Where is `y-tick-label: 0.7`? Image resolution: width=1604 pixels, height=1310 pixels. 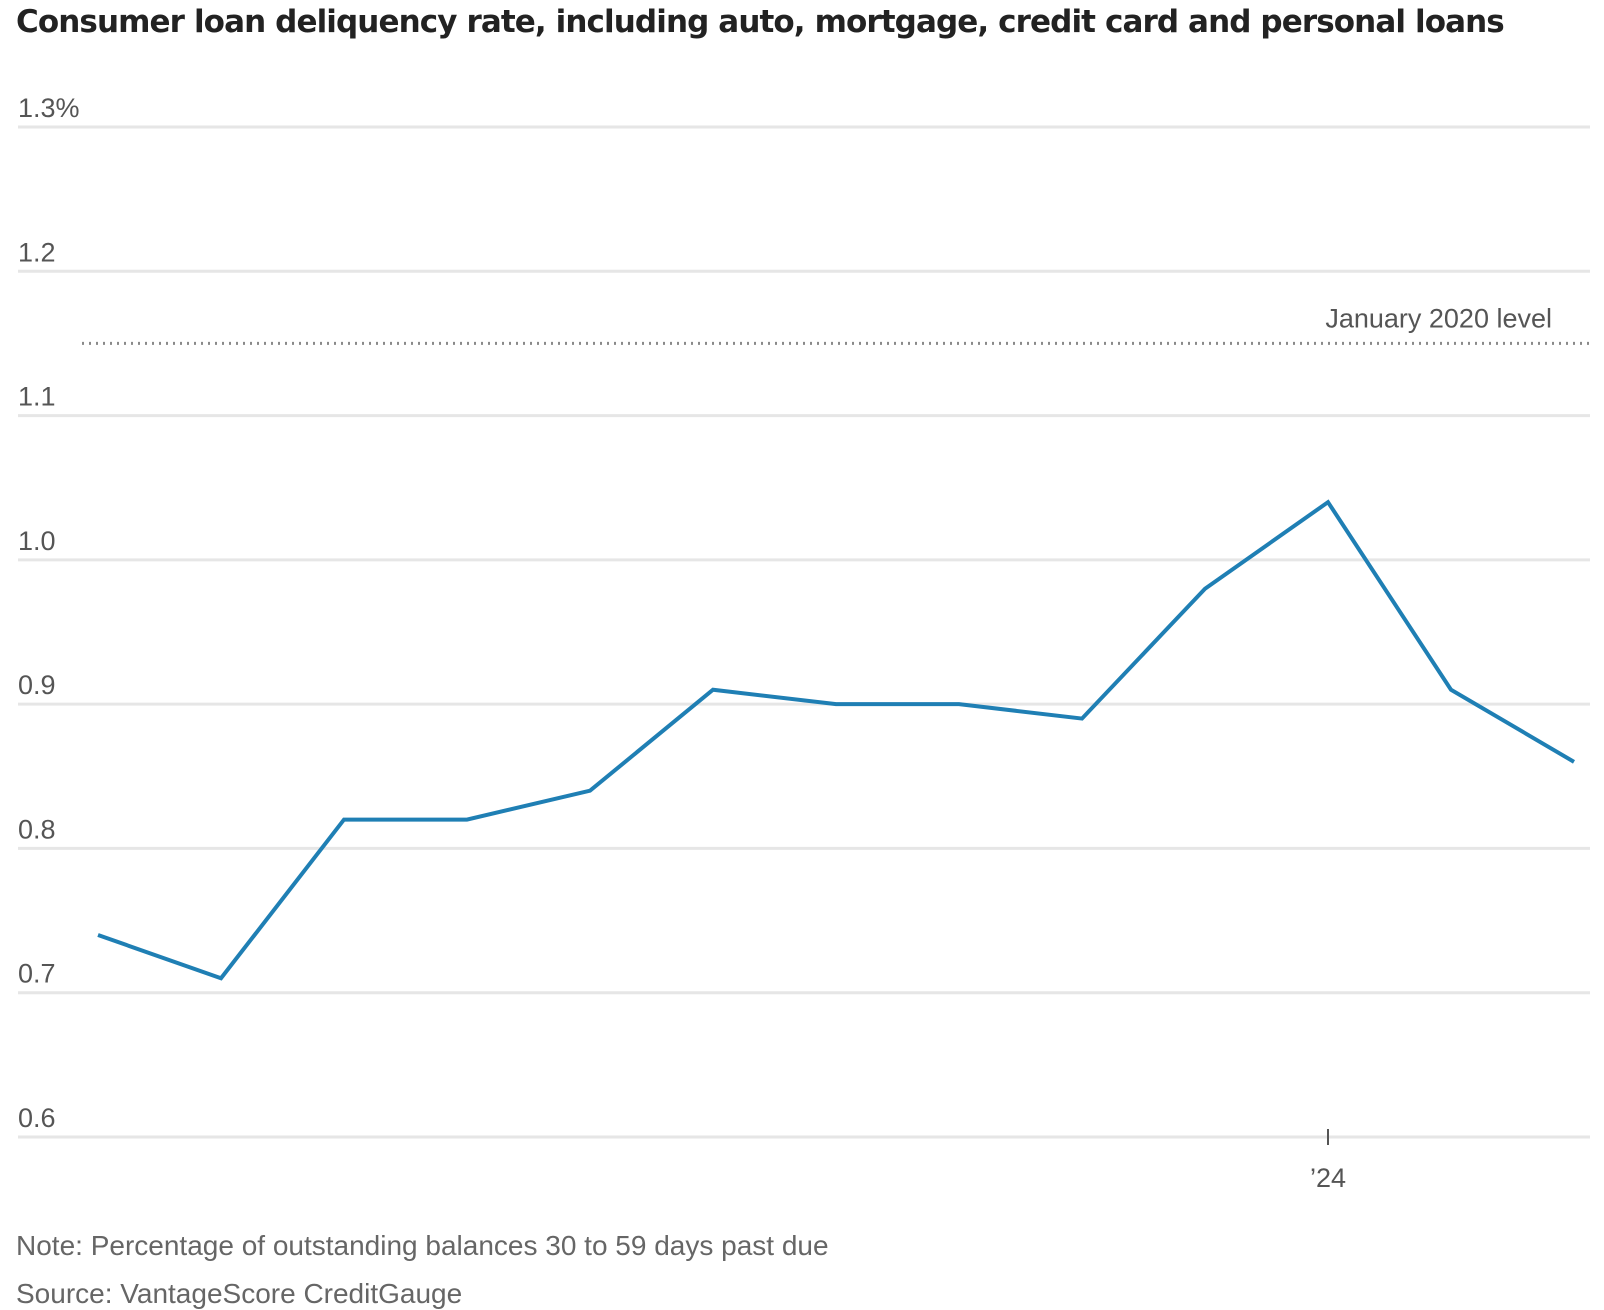 y-tick-label: 0.7 is located at coordinates (37, 974).